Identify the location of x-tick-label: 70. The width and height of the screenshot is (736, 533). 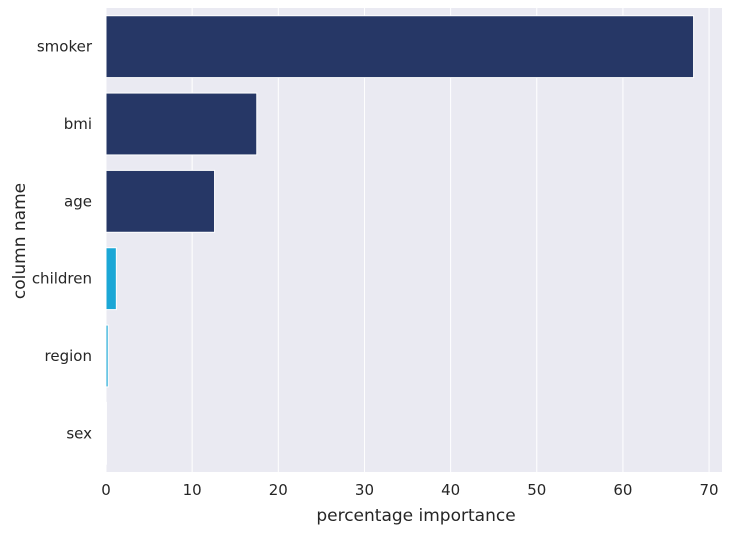
(709, 490).